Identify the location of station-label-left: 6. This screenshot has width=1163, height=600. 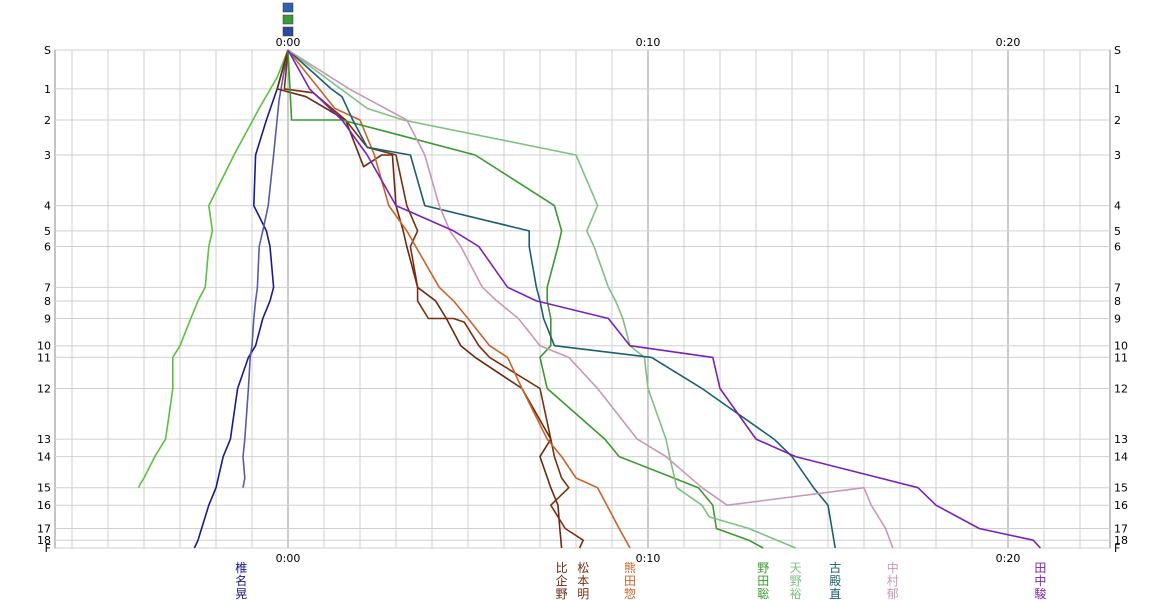
(47, 246).